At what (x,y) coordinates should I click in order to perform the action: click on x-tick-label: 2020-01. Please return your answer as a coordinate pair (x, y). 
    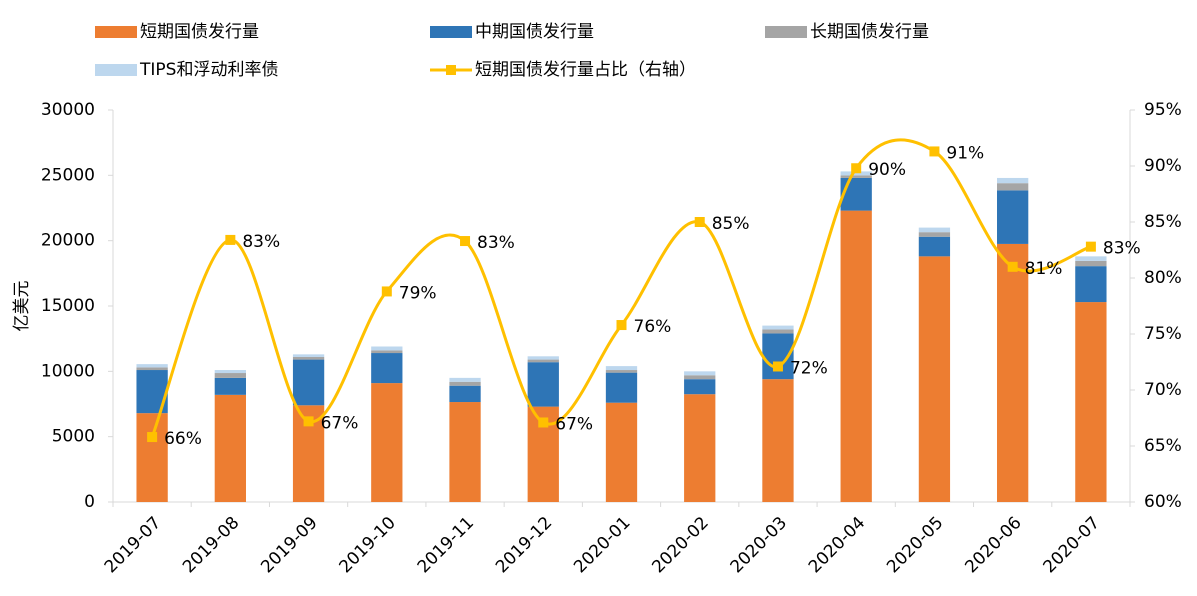
    Looking at the image, I should click on (602, 545).